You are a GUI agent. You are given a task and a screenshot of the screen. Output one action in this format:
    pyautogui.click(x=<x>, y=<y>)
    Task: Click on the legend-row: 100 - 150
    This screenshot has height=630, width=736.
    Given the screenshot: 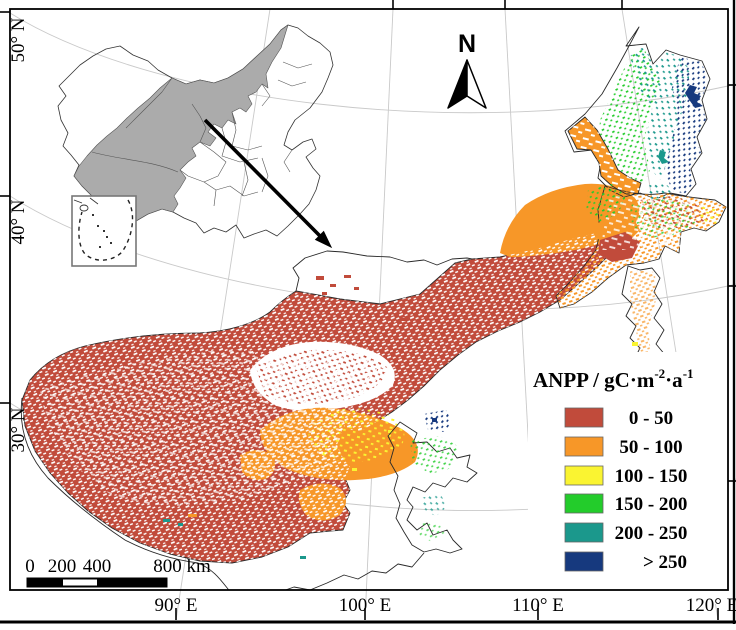 What is the action you would take?
    pyautogui.click(x=626, y=476)
    